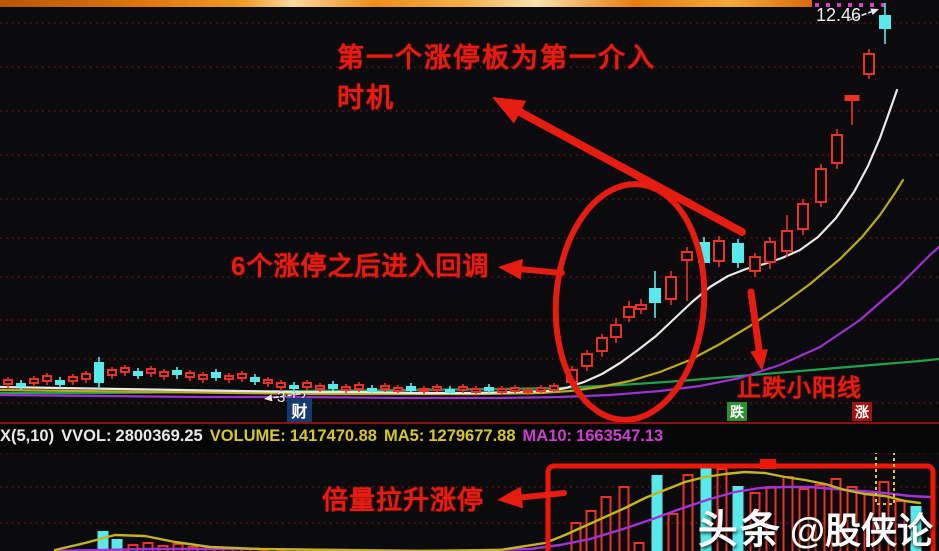  What do you see at coordinates (839, 15) in the screenshot?
I see `last-price-label: 12.46` at bounding box center [839, 15].